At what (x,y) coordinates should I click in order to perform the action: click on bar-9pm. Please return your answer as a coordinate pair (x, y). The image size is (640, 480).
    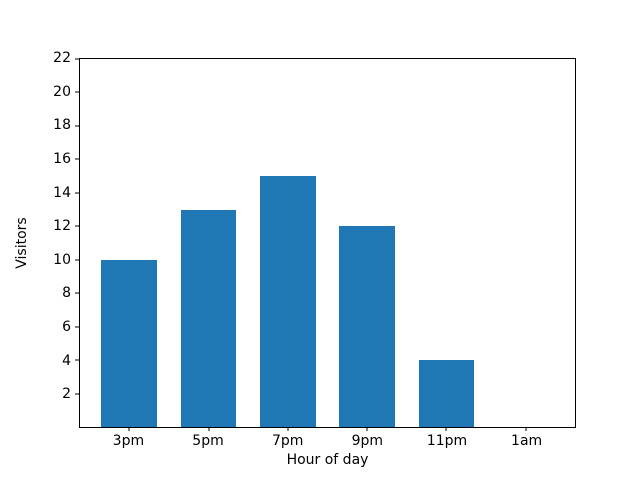
    Looking at the image, I should click on (367, 326).